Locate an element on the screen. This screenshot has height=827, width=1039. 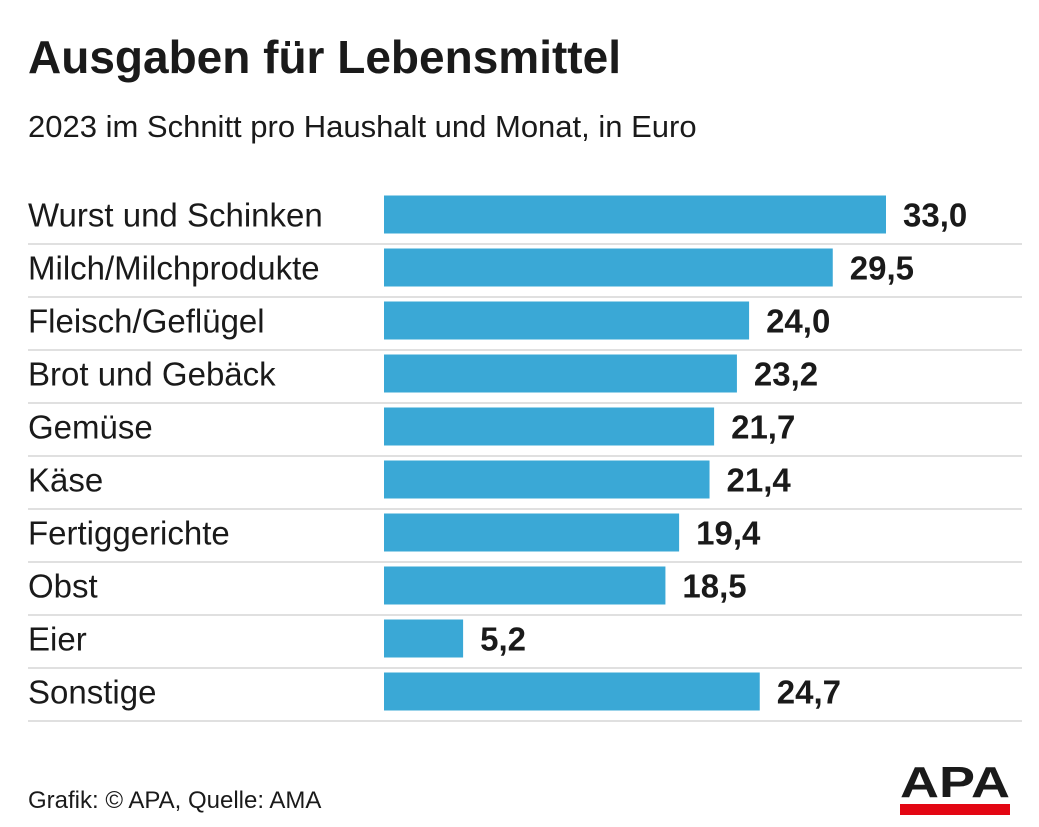
bar-row: Käse 21,4 is located at coordinates (525, 485).